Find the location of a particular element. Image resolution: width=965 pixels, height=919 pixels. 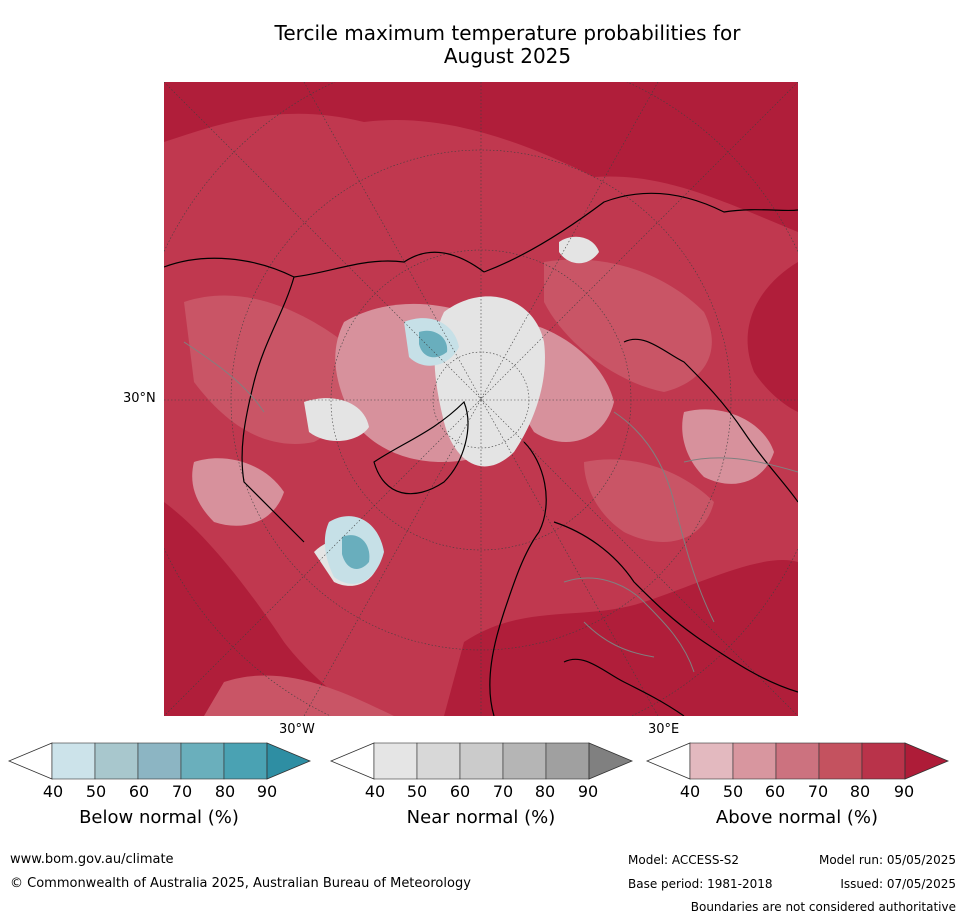

colorbar-above-swatches is located at coordinates (797, 761).